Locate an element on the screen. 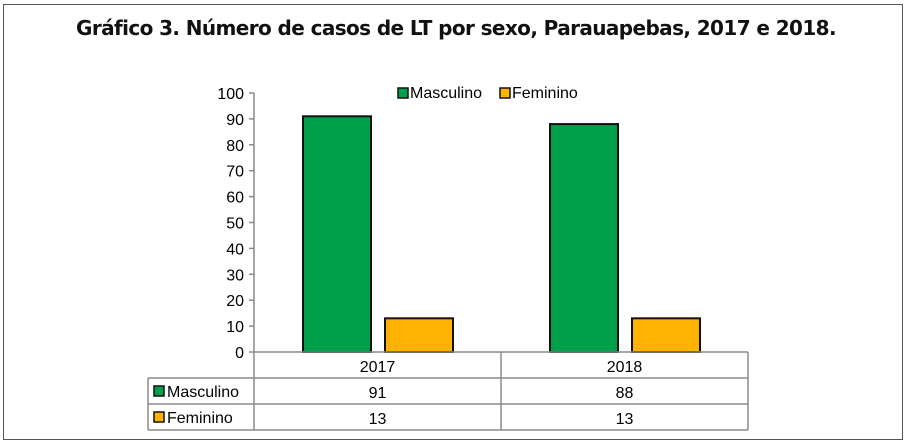  y-tick-label: 10 is located at coordinates (235, 327).